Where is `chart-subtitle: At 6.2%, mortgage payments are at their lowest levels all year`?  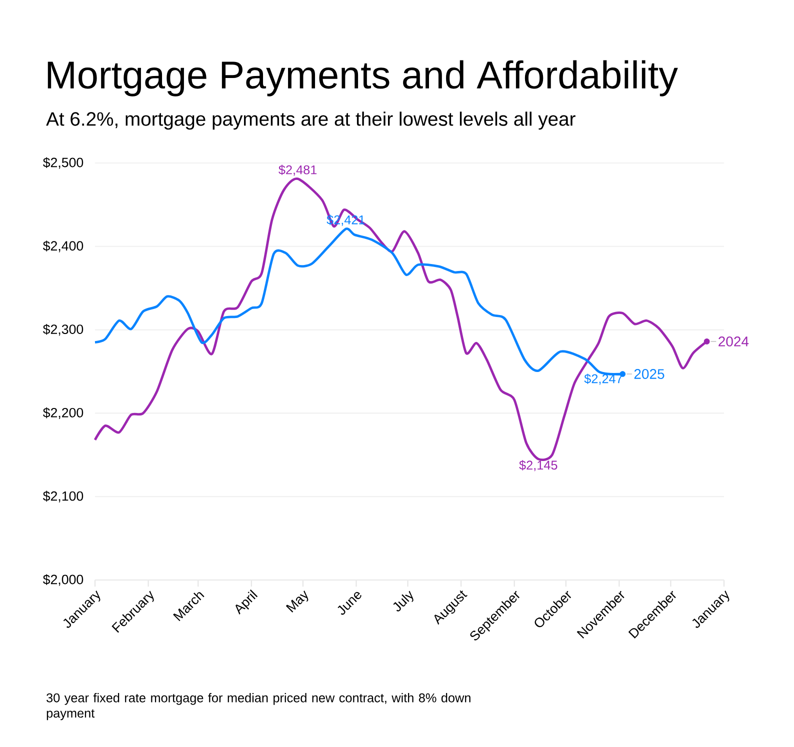 chart-subtitle: At 6.2%, mortgage payments are at their lowest levels all year is located at coordinates (311, 121).